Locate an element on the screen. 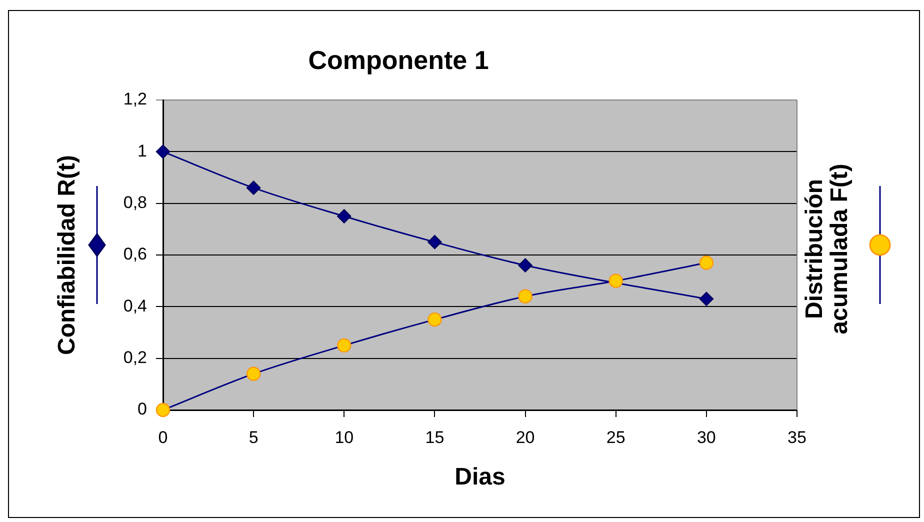 This screenshot has height=522, width=924. y-tick-label: 0,2 is located at coordinates (135, 358).